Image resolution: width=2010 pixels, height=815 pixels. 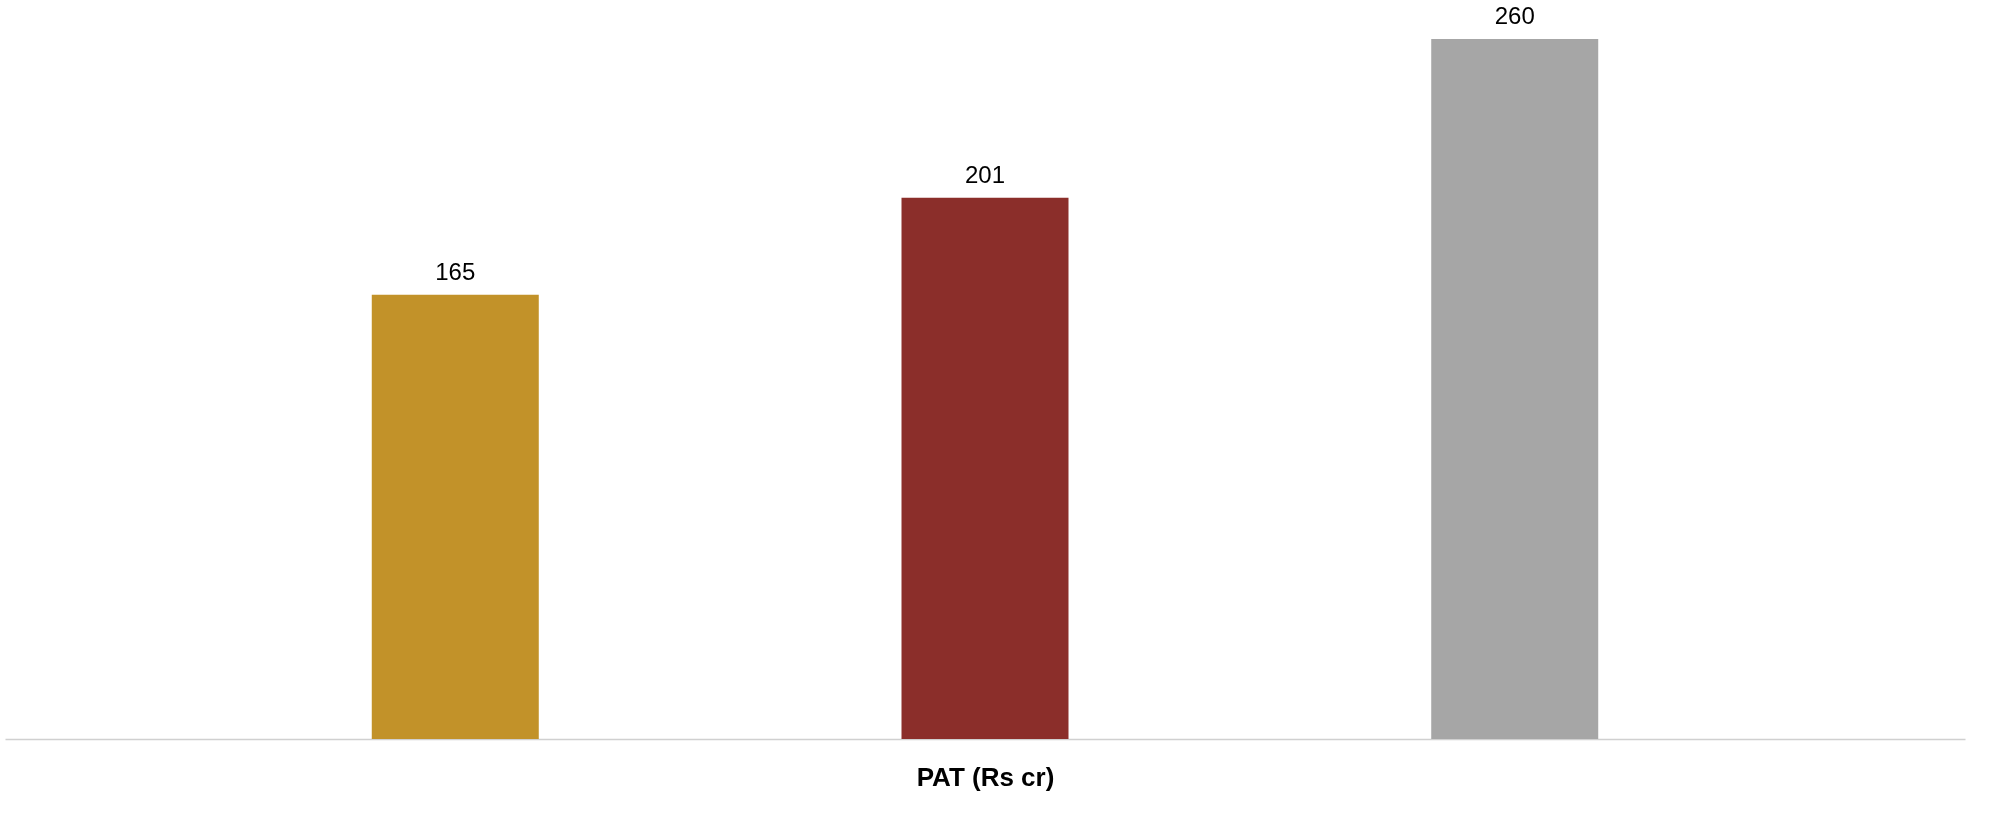 What do you see at coordinates (455, 271) in the screenshot?
I see `data-label: 165` at bounding box center [455, 271].